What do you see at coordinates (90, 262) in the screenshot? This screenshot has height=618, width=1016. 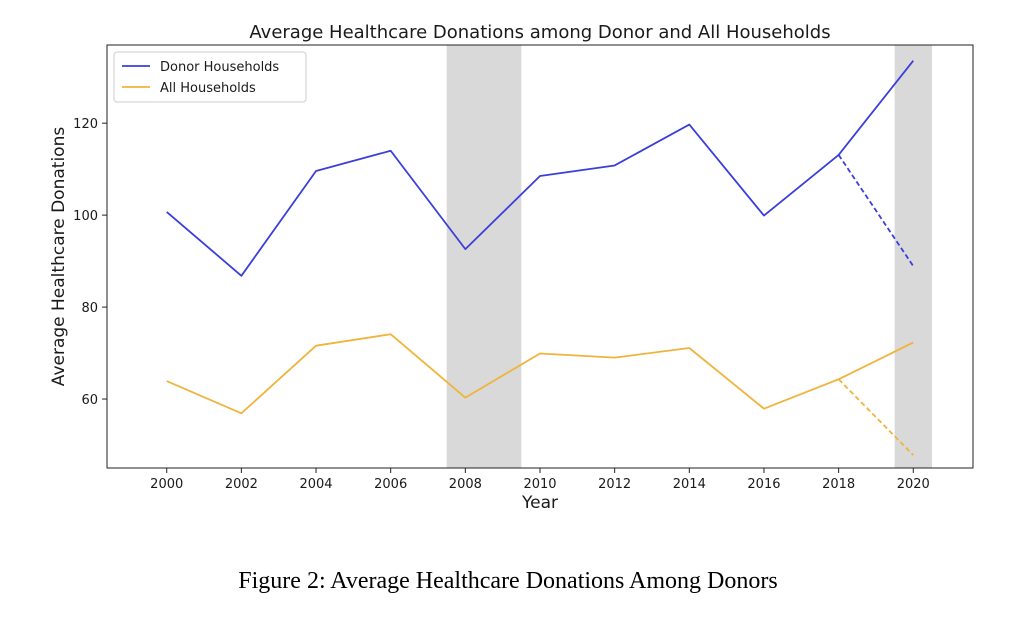 I see `y-axis-ticks: 60 80 100 120` at bounding box center [90, 262].